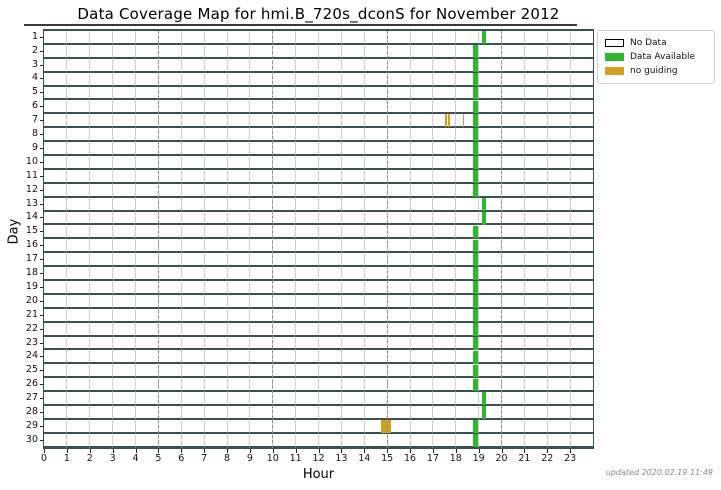 The height and width of the screenshot is (490, 721). I want to click on x-tick-label: 8, so click(227, 458).